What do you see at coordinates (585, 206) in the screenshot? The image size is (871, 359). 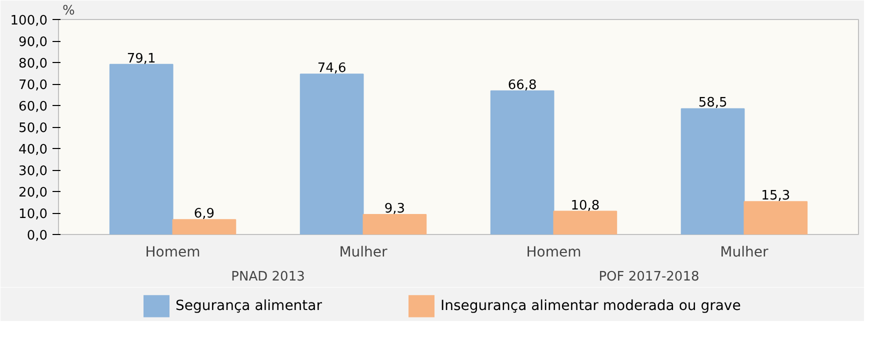 I see `data-label: 10,8` at bounding box center [585, 206].